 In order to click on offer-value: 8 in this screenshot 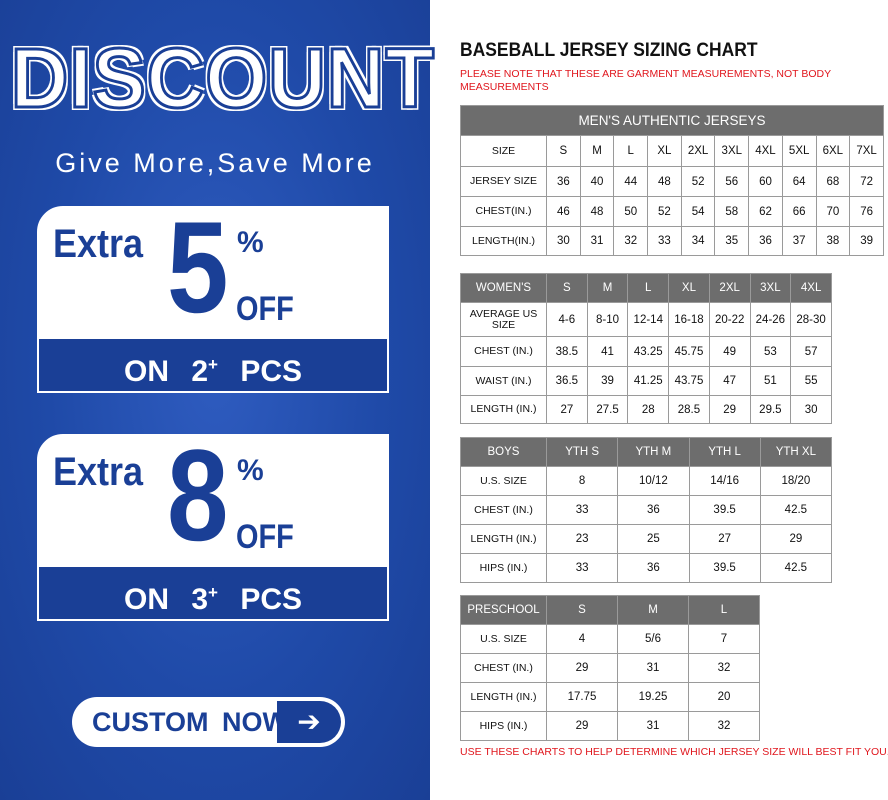, I will do `click(198, 501)`.